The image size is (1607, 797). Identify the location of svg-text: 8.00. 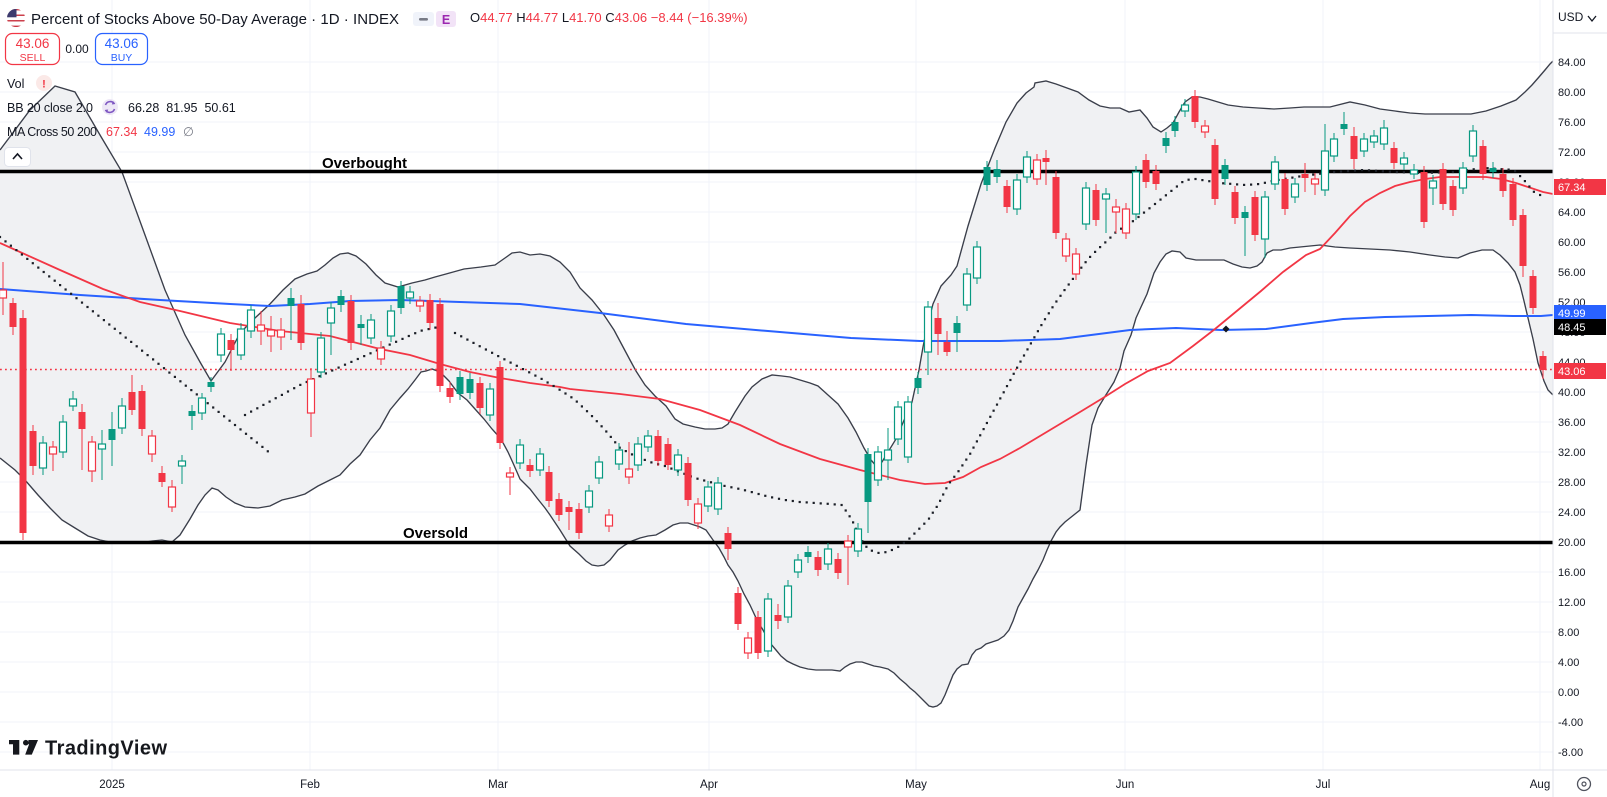
(1568, 633).